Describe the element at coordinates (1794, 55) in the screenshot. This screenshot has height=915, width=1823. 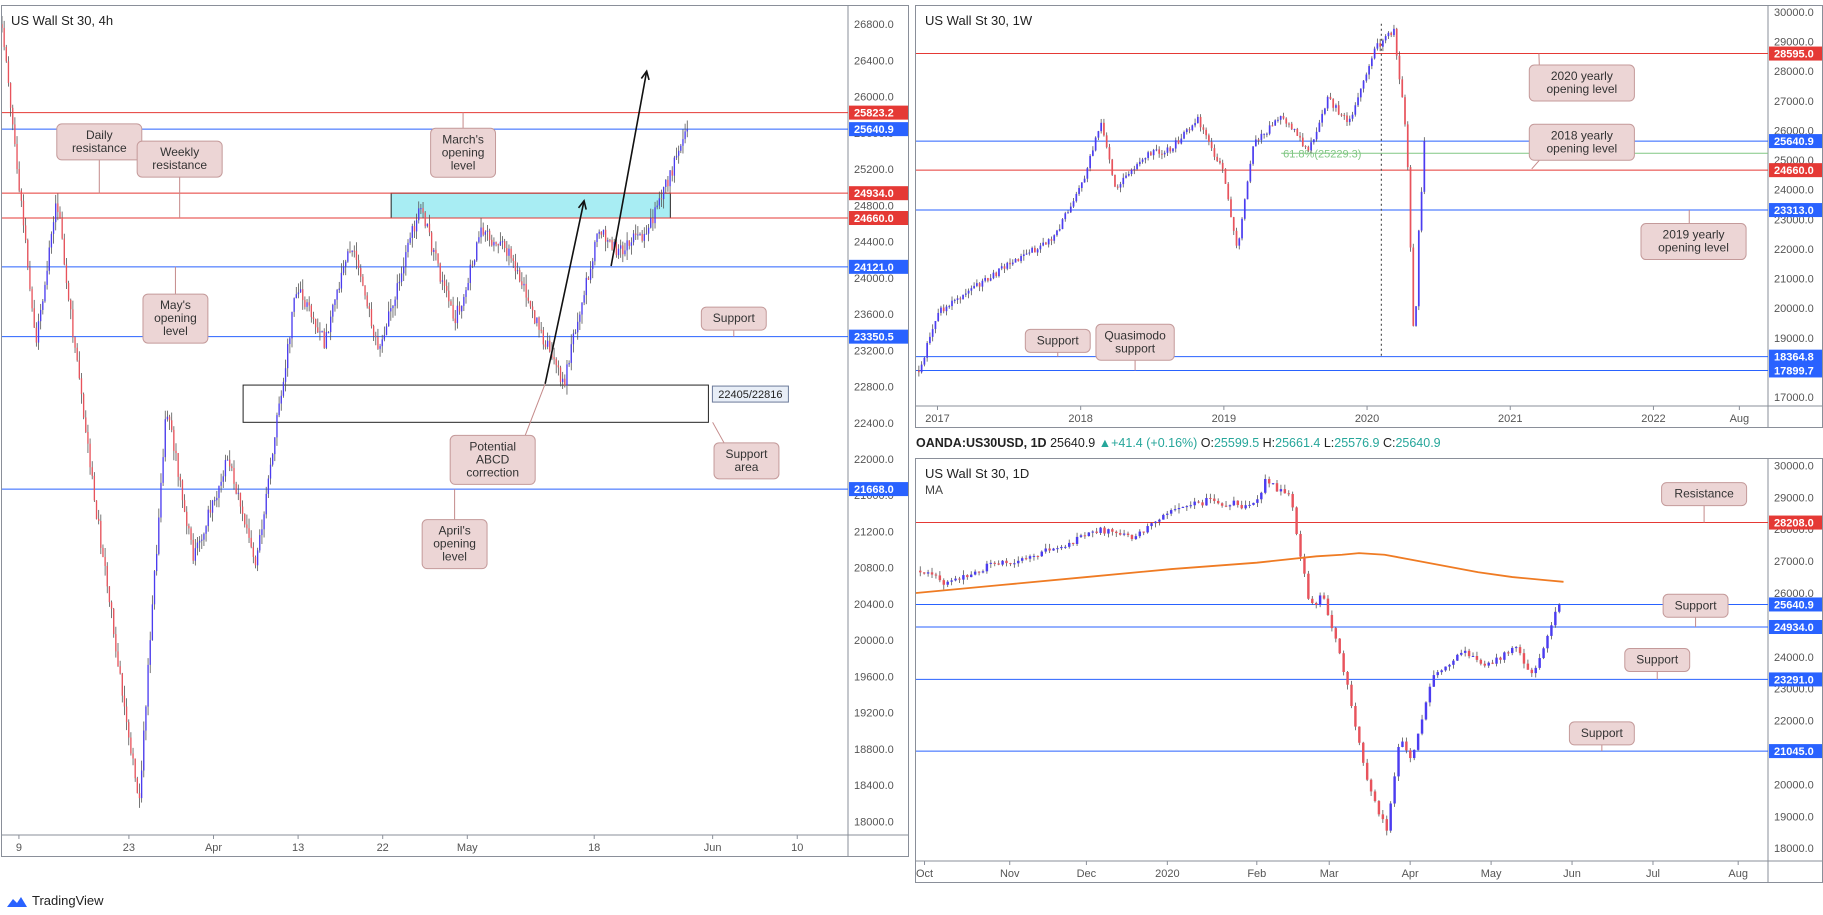
I see `w1-level-price-label: 28595.0` at that location.